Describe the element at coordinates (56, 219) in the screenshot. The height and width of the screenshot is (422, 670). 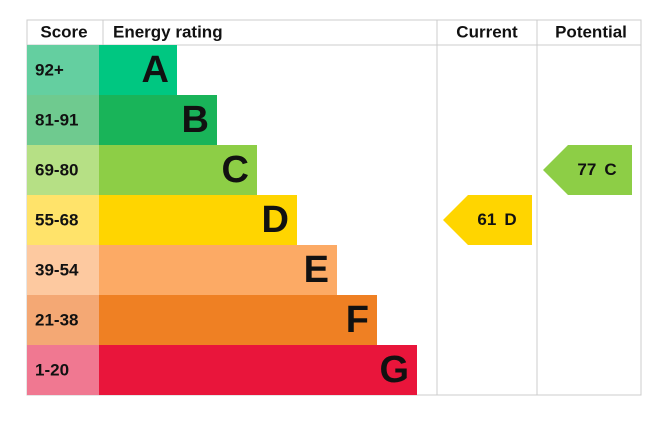
I see `score-label: 55-68` at that location.